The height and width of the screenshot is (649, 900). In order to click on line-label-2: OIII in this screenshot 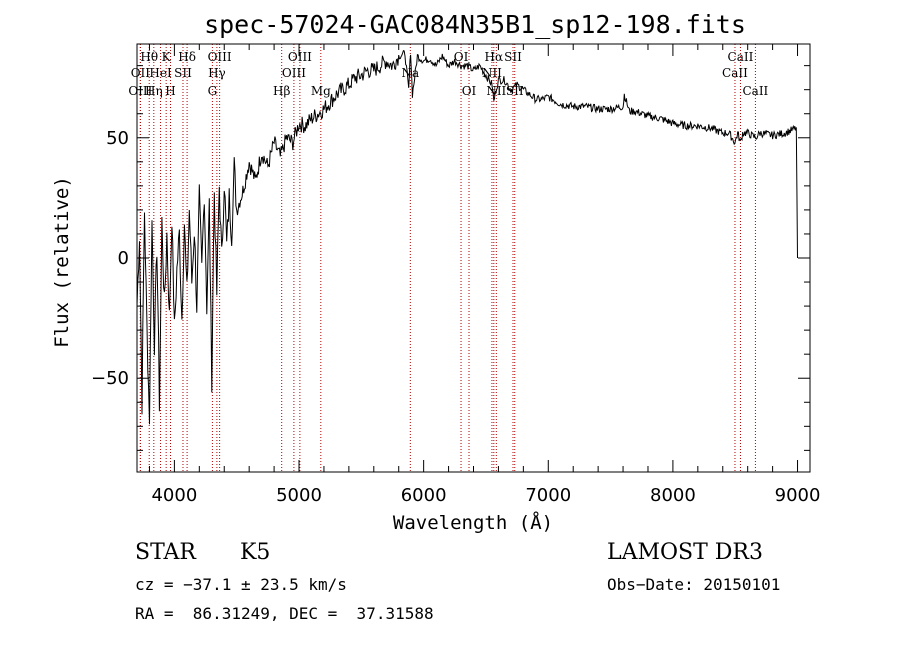, I will do `click(140, 91)`.